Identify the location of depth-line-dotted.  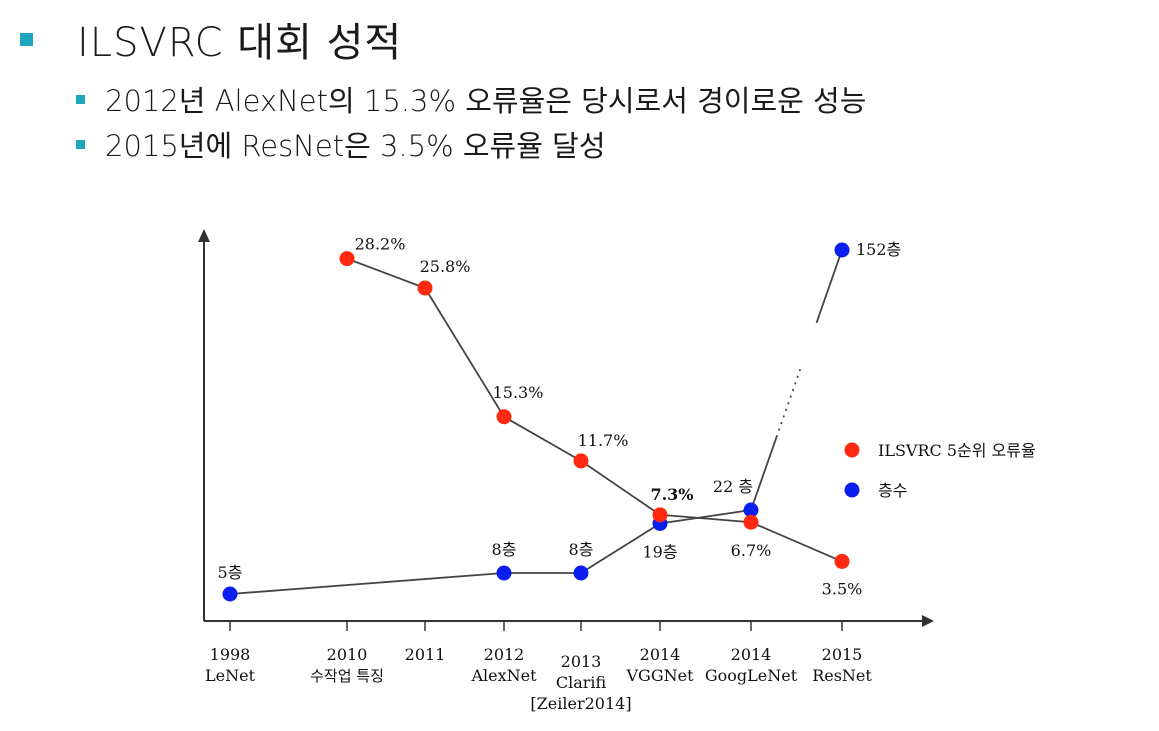
(788, 402).